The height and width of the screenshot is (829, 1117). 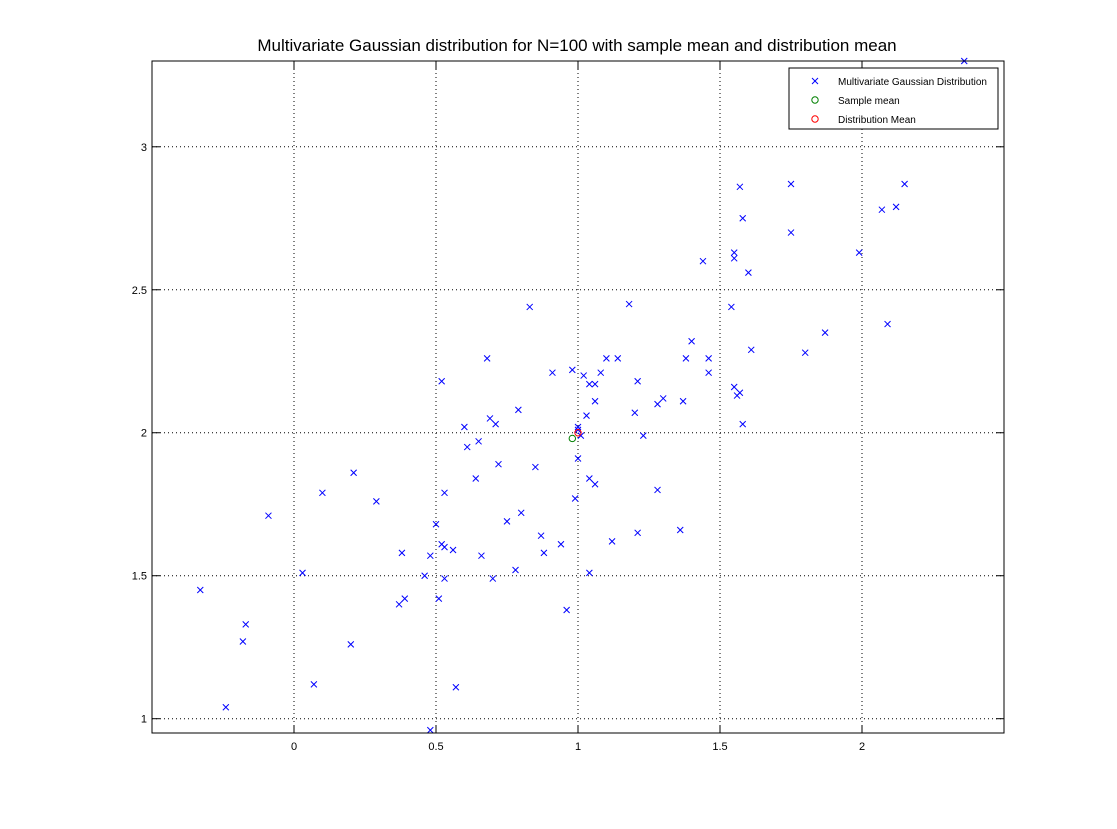 What do you see at coordinates (869, 101) in the screenshot?
I see `legend-entry-label: Sample mean` at bounding box center [869, 101].